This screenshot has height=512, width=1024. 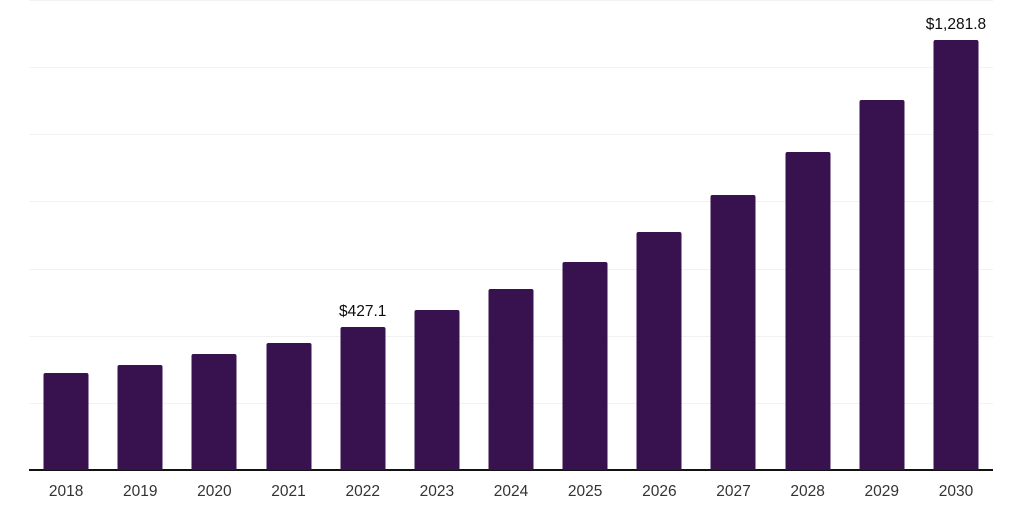 I want to click on x-tick-2019: 2019, so click(x=140, y=491).